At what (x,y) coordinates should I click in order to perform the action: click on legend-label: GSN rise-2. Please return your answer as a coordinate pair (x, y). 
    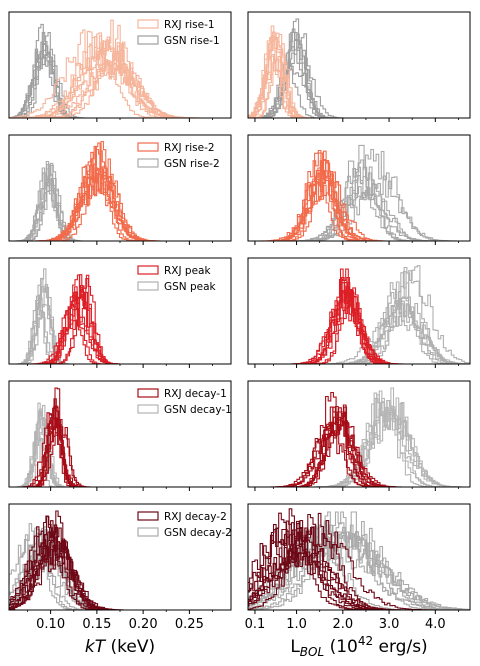
    Looking at the image, I should click on (192, 164).